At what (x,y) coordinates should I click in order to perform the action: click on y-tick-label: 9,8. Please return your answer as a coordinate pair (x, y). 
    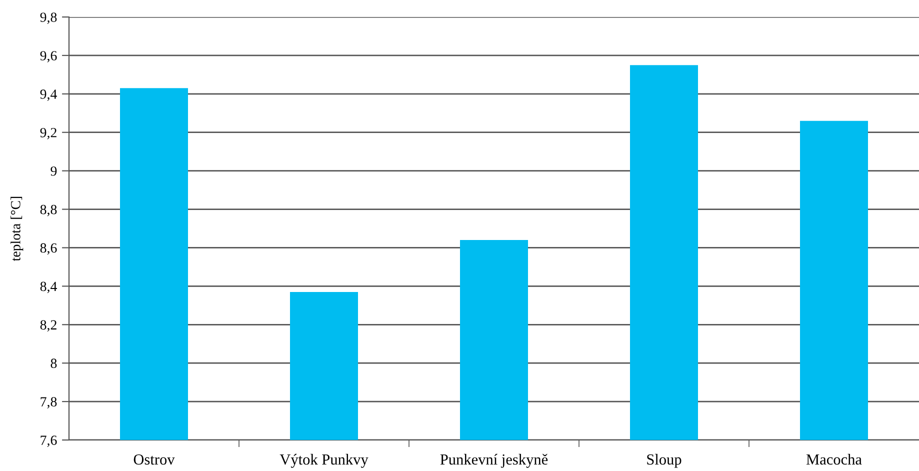
    Looking at the image, I should click on (48, 18).